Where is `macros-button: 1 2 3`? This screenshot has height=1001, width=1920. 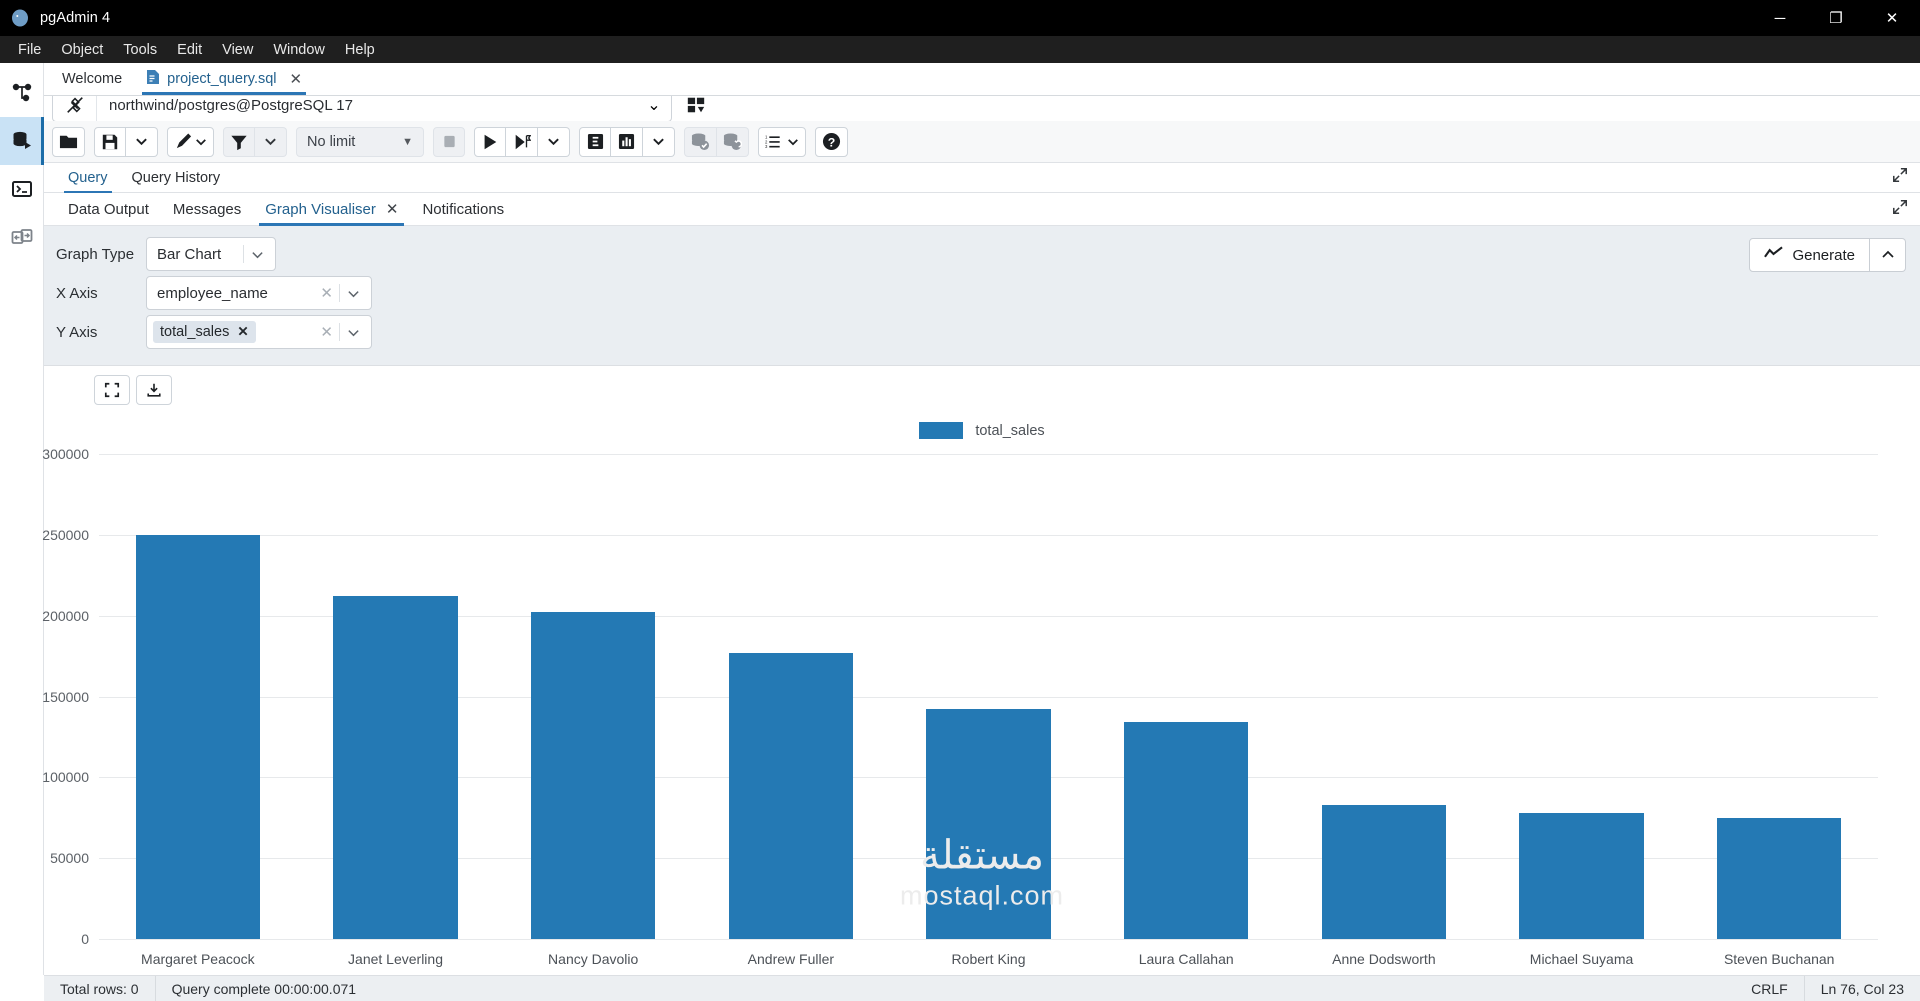 macros-button: 1 2 3 is located at coordinates (782, 141).